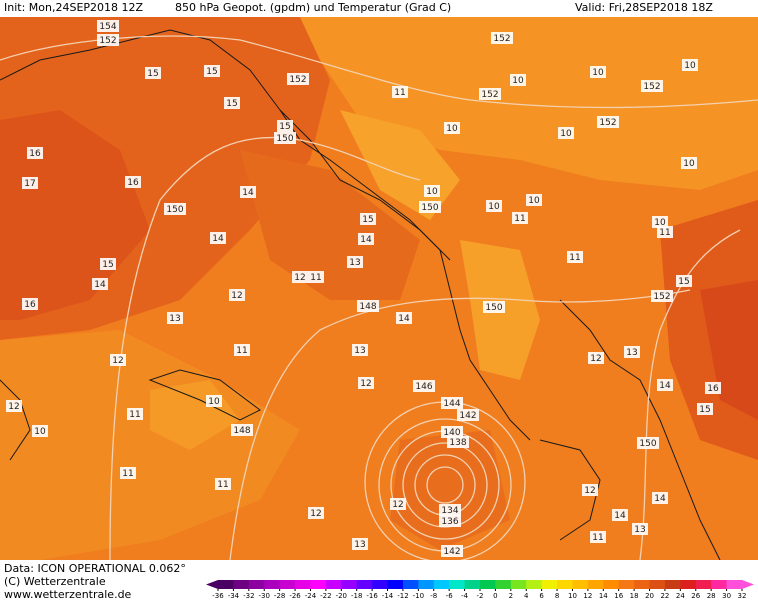  What do you see at coordinates (218, 596) in the screenshot?
I see `cbar-tick-label: -36` at bounding box center [218, 596].